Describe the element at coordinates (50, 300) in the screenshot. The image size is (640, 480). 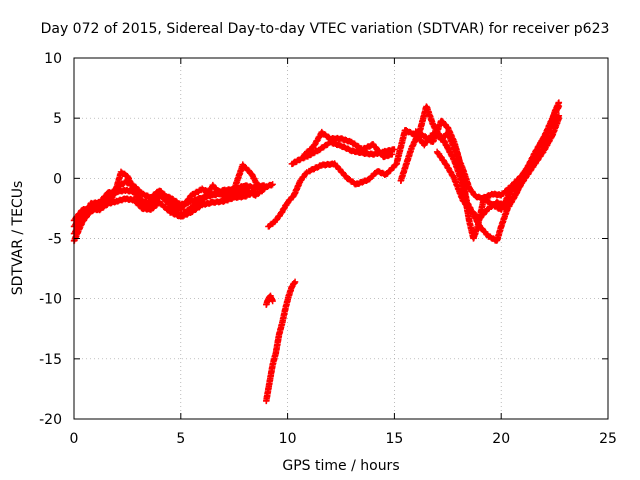
I see `y-tick-label: -10` at that location.